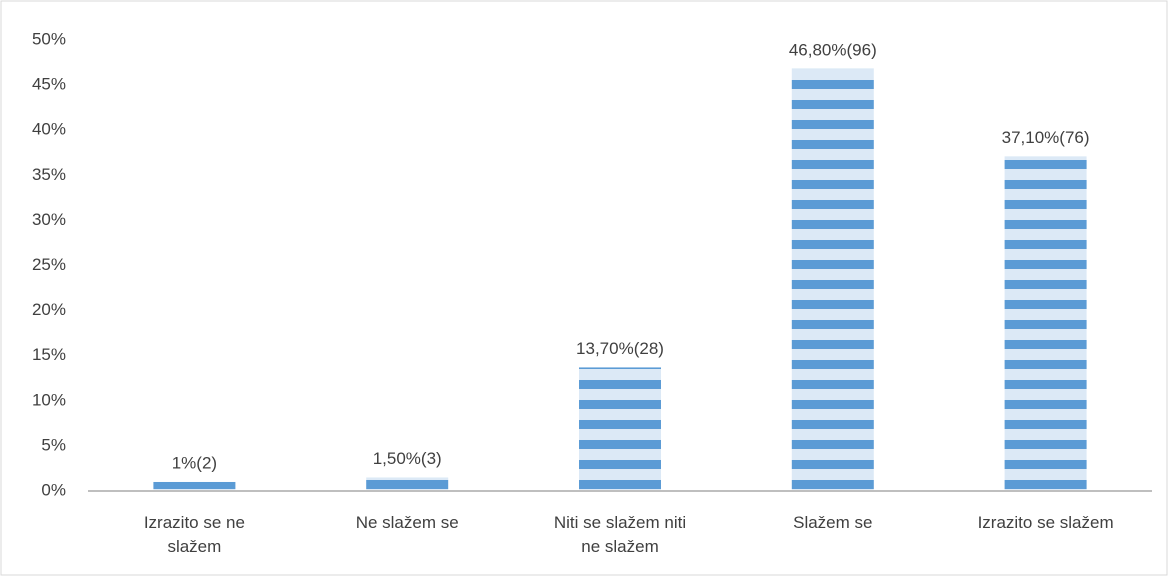  Describe the element at coordinates (49, 84) in the screenshot. I see `y-tick-label: 45%` at that location.